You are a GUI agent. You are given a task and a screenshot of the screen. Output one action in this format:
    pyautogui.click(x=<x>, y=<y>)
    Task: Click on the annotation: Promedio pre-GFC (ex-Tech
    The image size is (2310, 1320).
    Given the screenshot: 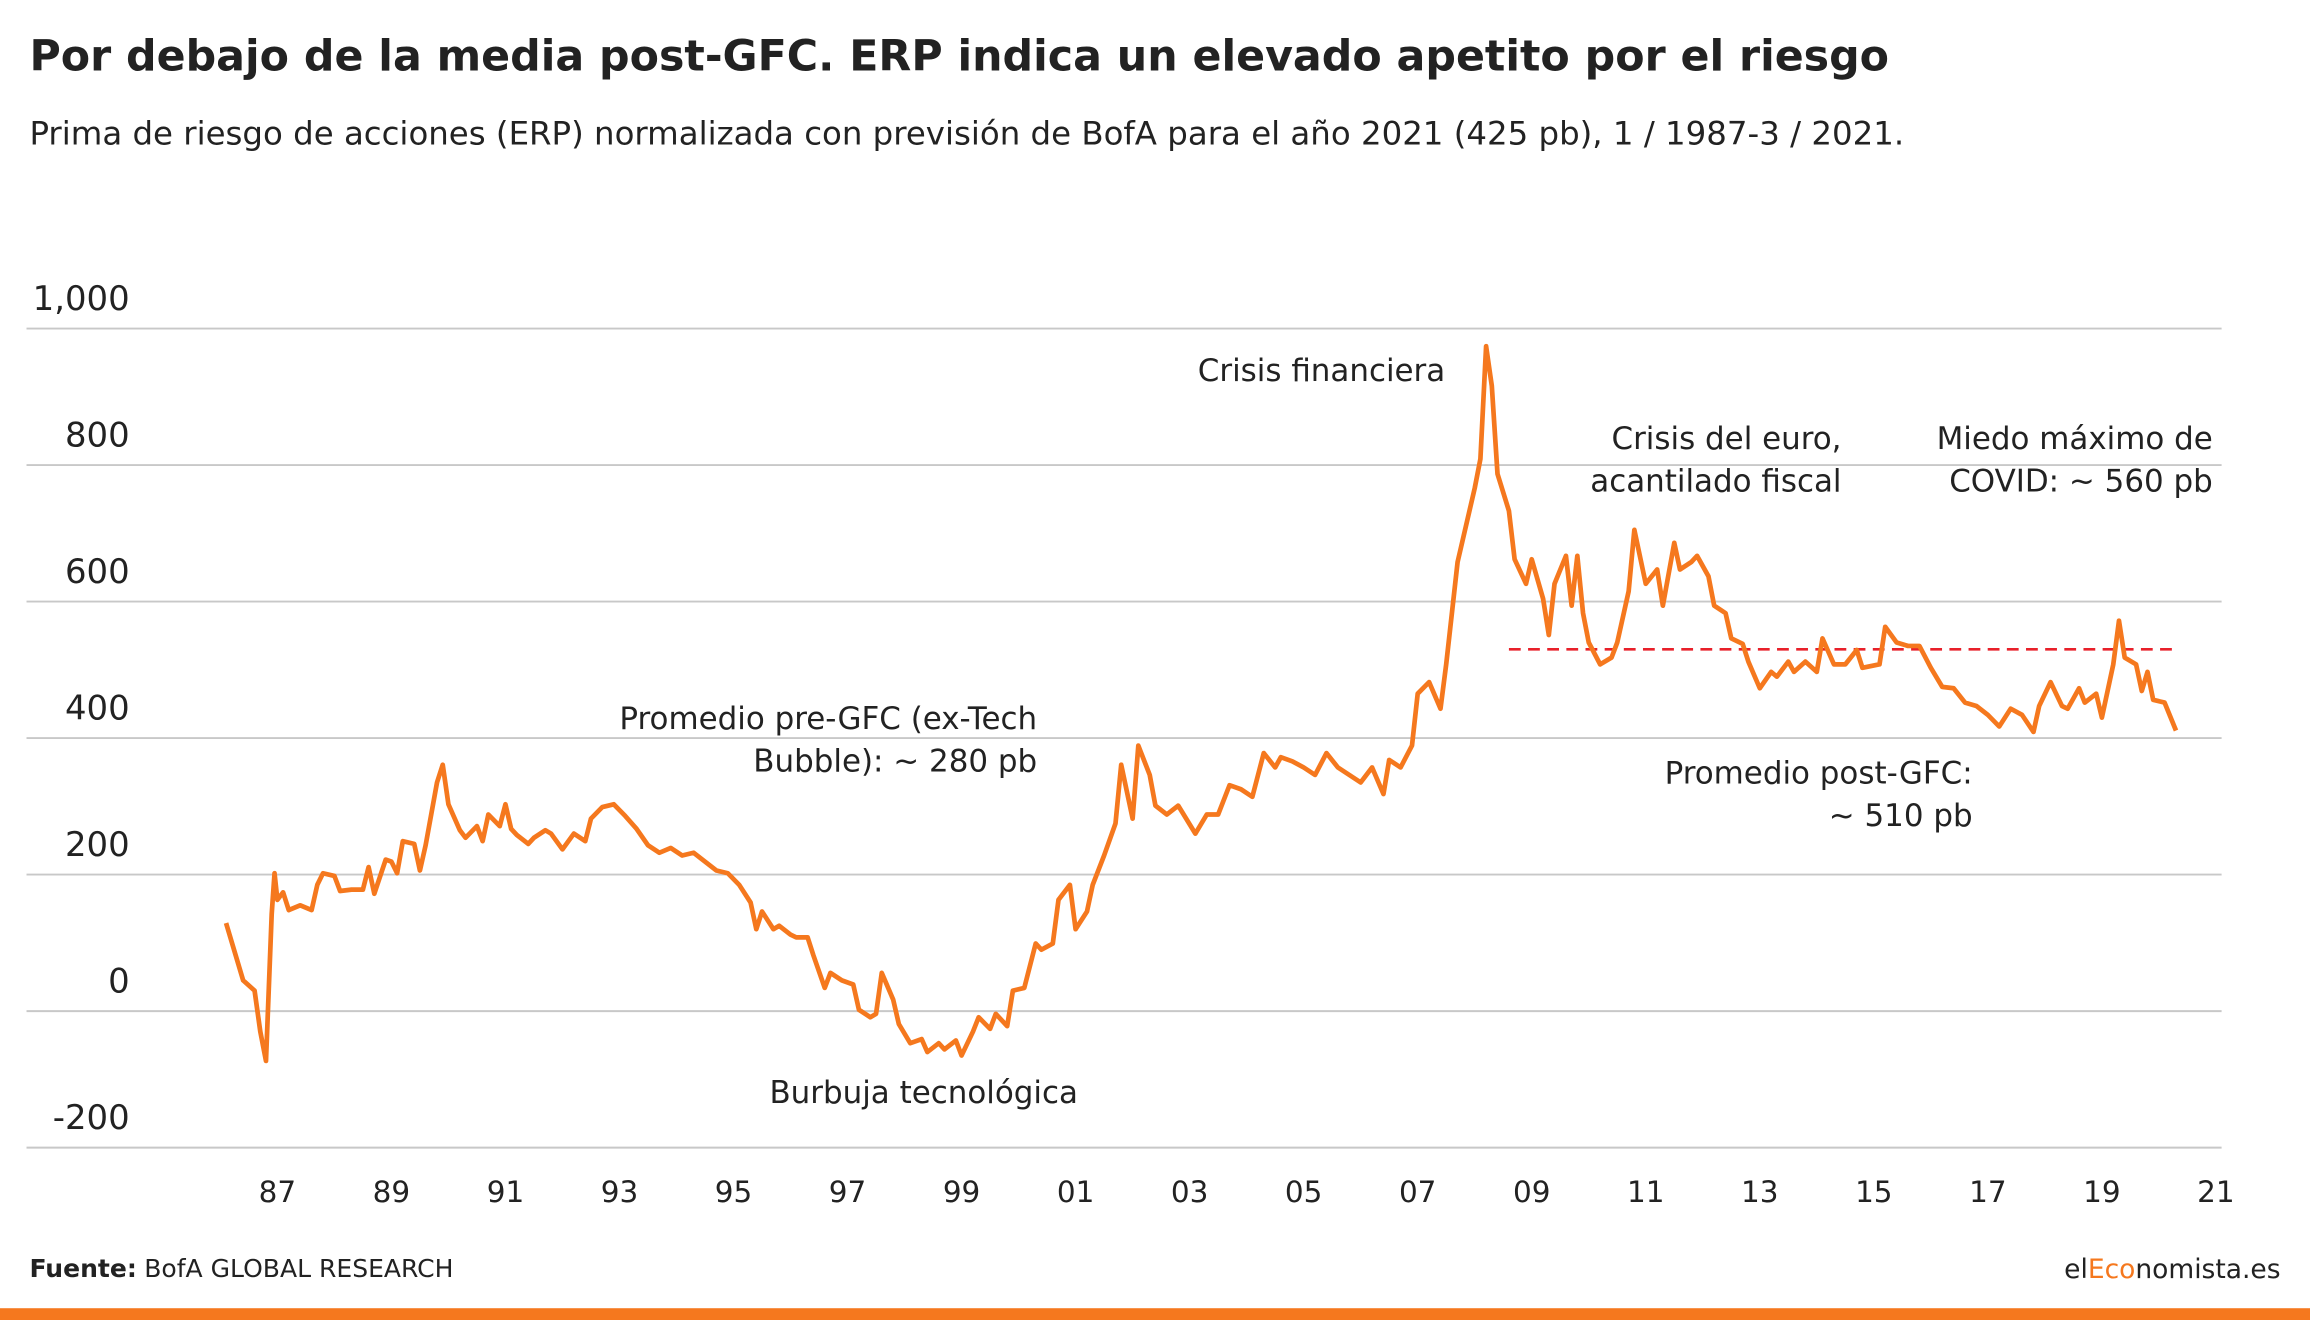 What is the action you would take?
    pyautogui.click(x=828, y=719)
    